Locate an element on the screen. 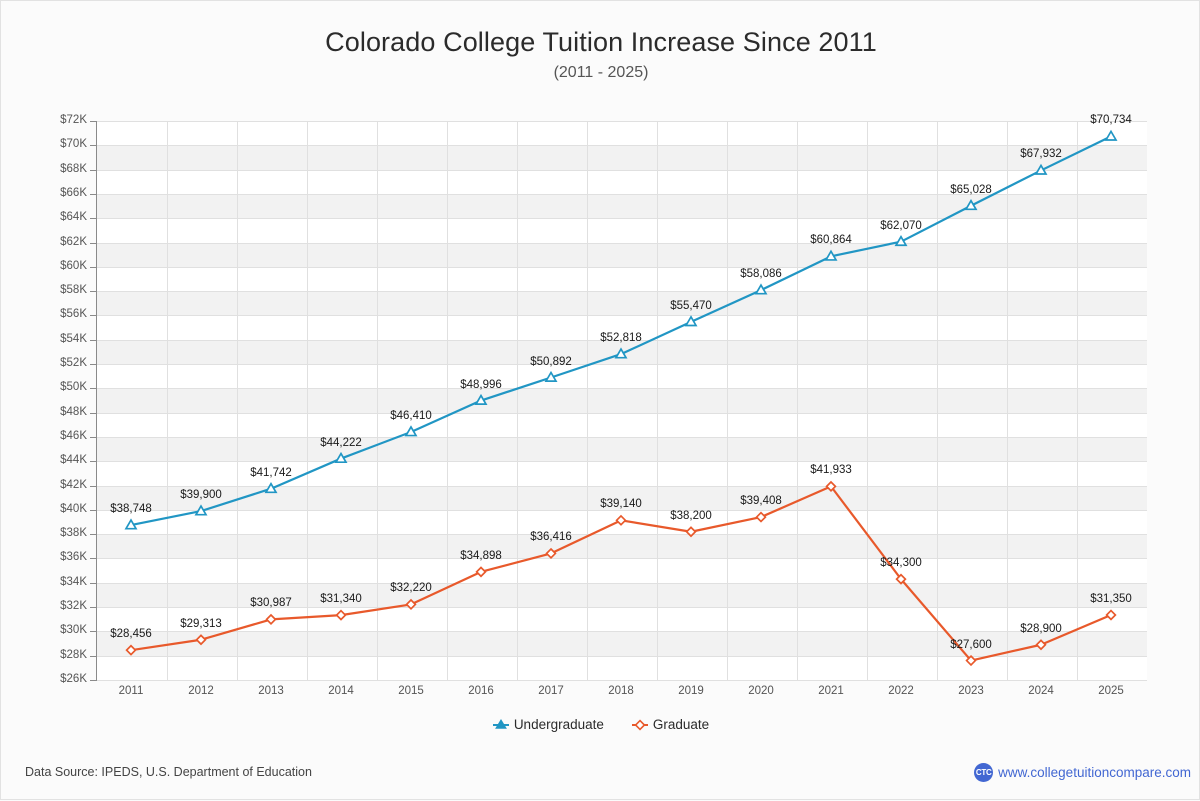 This screenshot has width=1200, height=801. data-point-label: $34,898 is located at coordinates (481, 555).